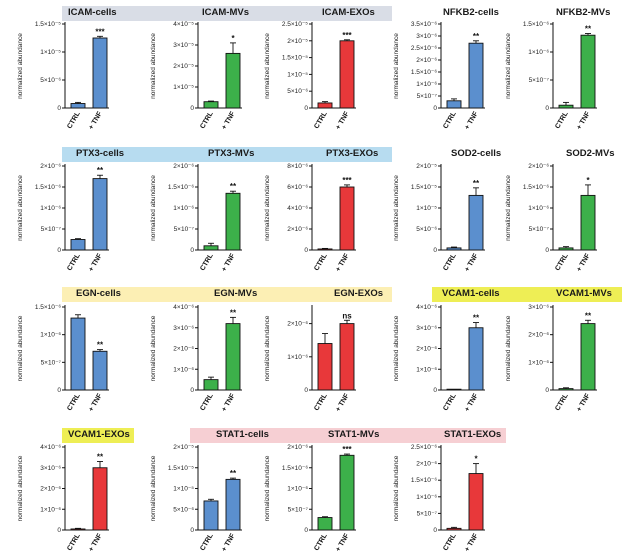 This screenshot has width=640, height=559. What do you see at coordinates (426, 36) in the screenshot?
I see `chart-3-ytick-label-6: 3×10⁻⁶` at bounding box center [426, 36].